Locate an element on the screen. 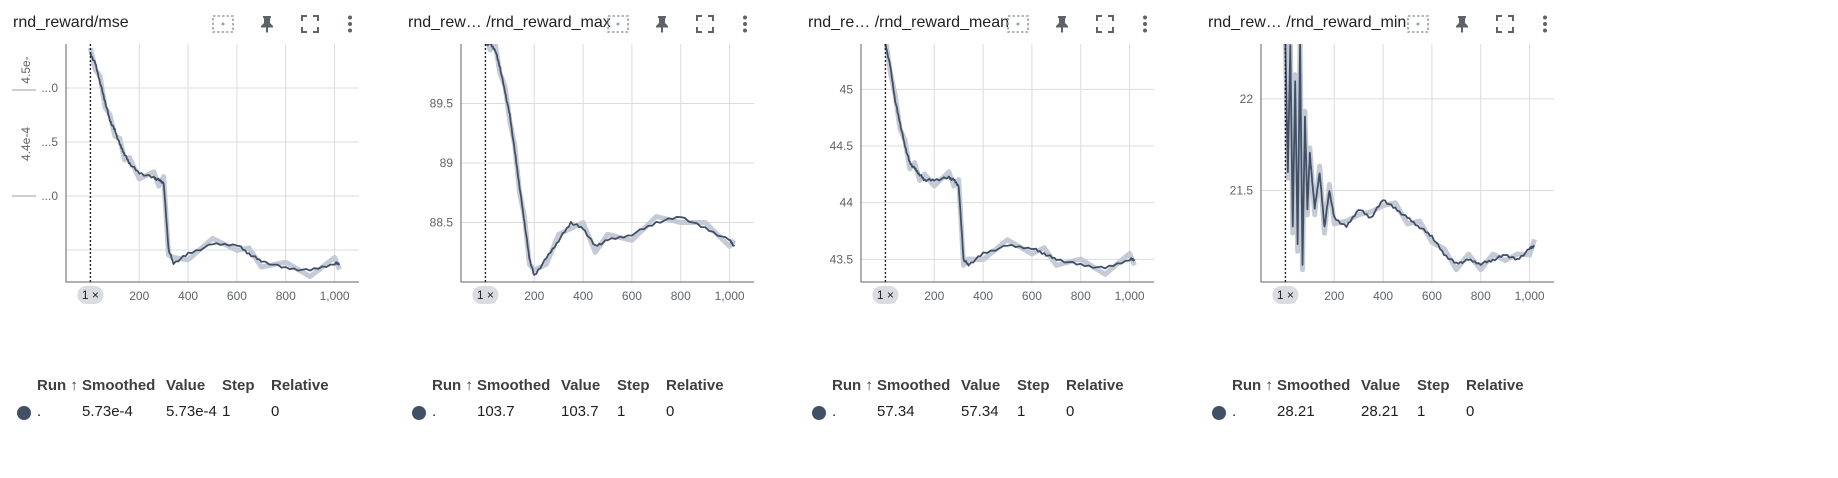 This screenshot has width=1838, height=478. y-tick-label: 88.5 is located at coordinates (442, 223).